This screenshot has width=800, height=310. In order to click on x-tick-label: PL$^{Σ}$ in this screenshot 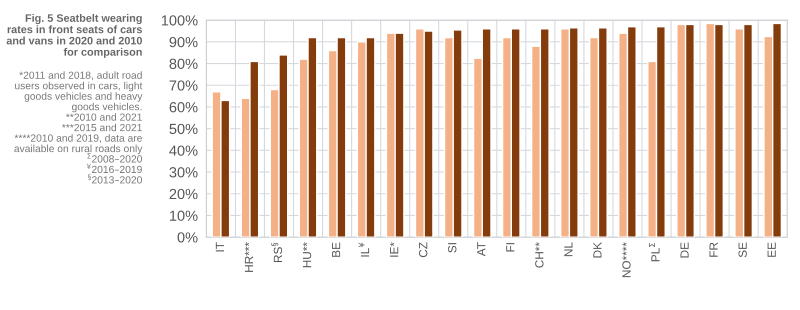, I will do `click(654, 252)`.